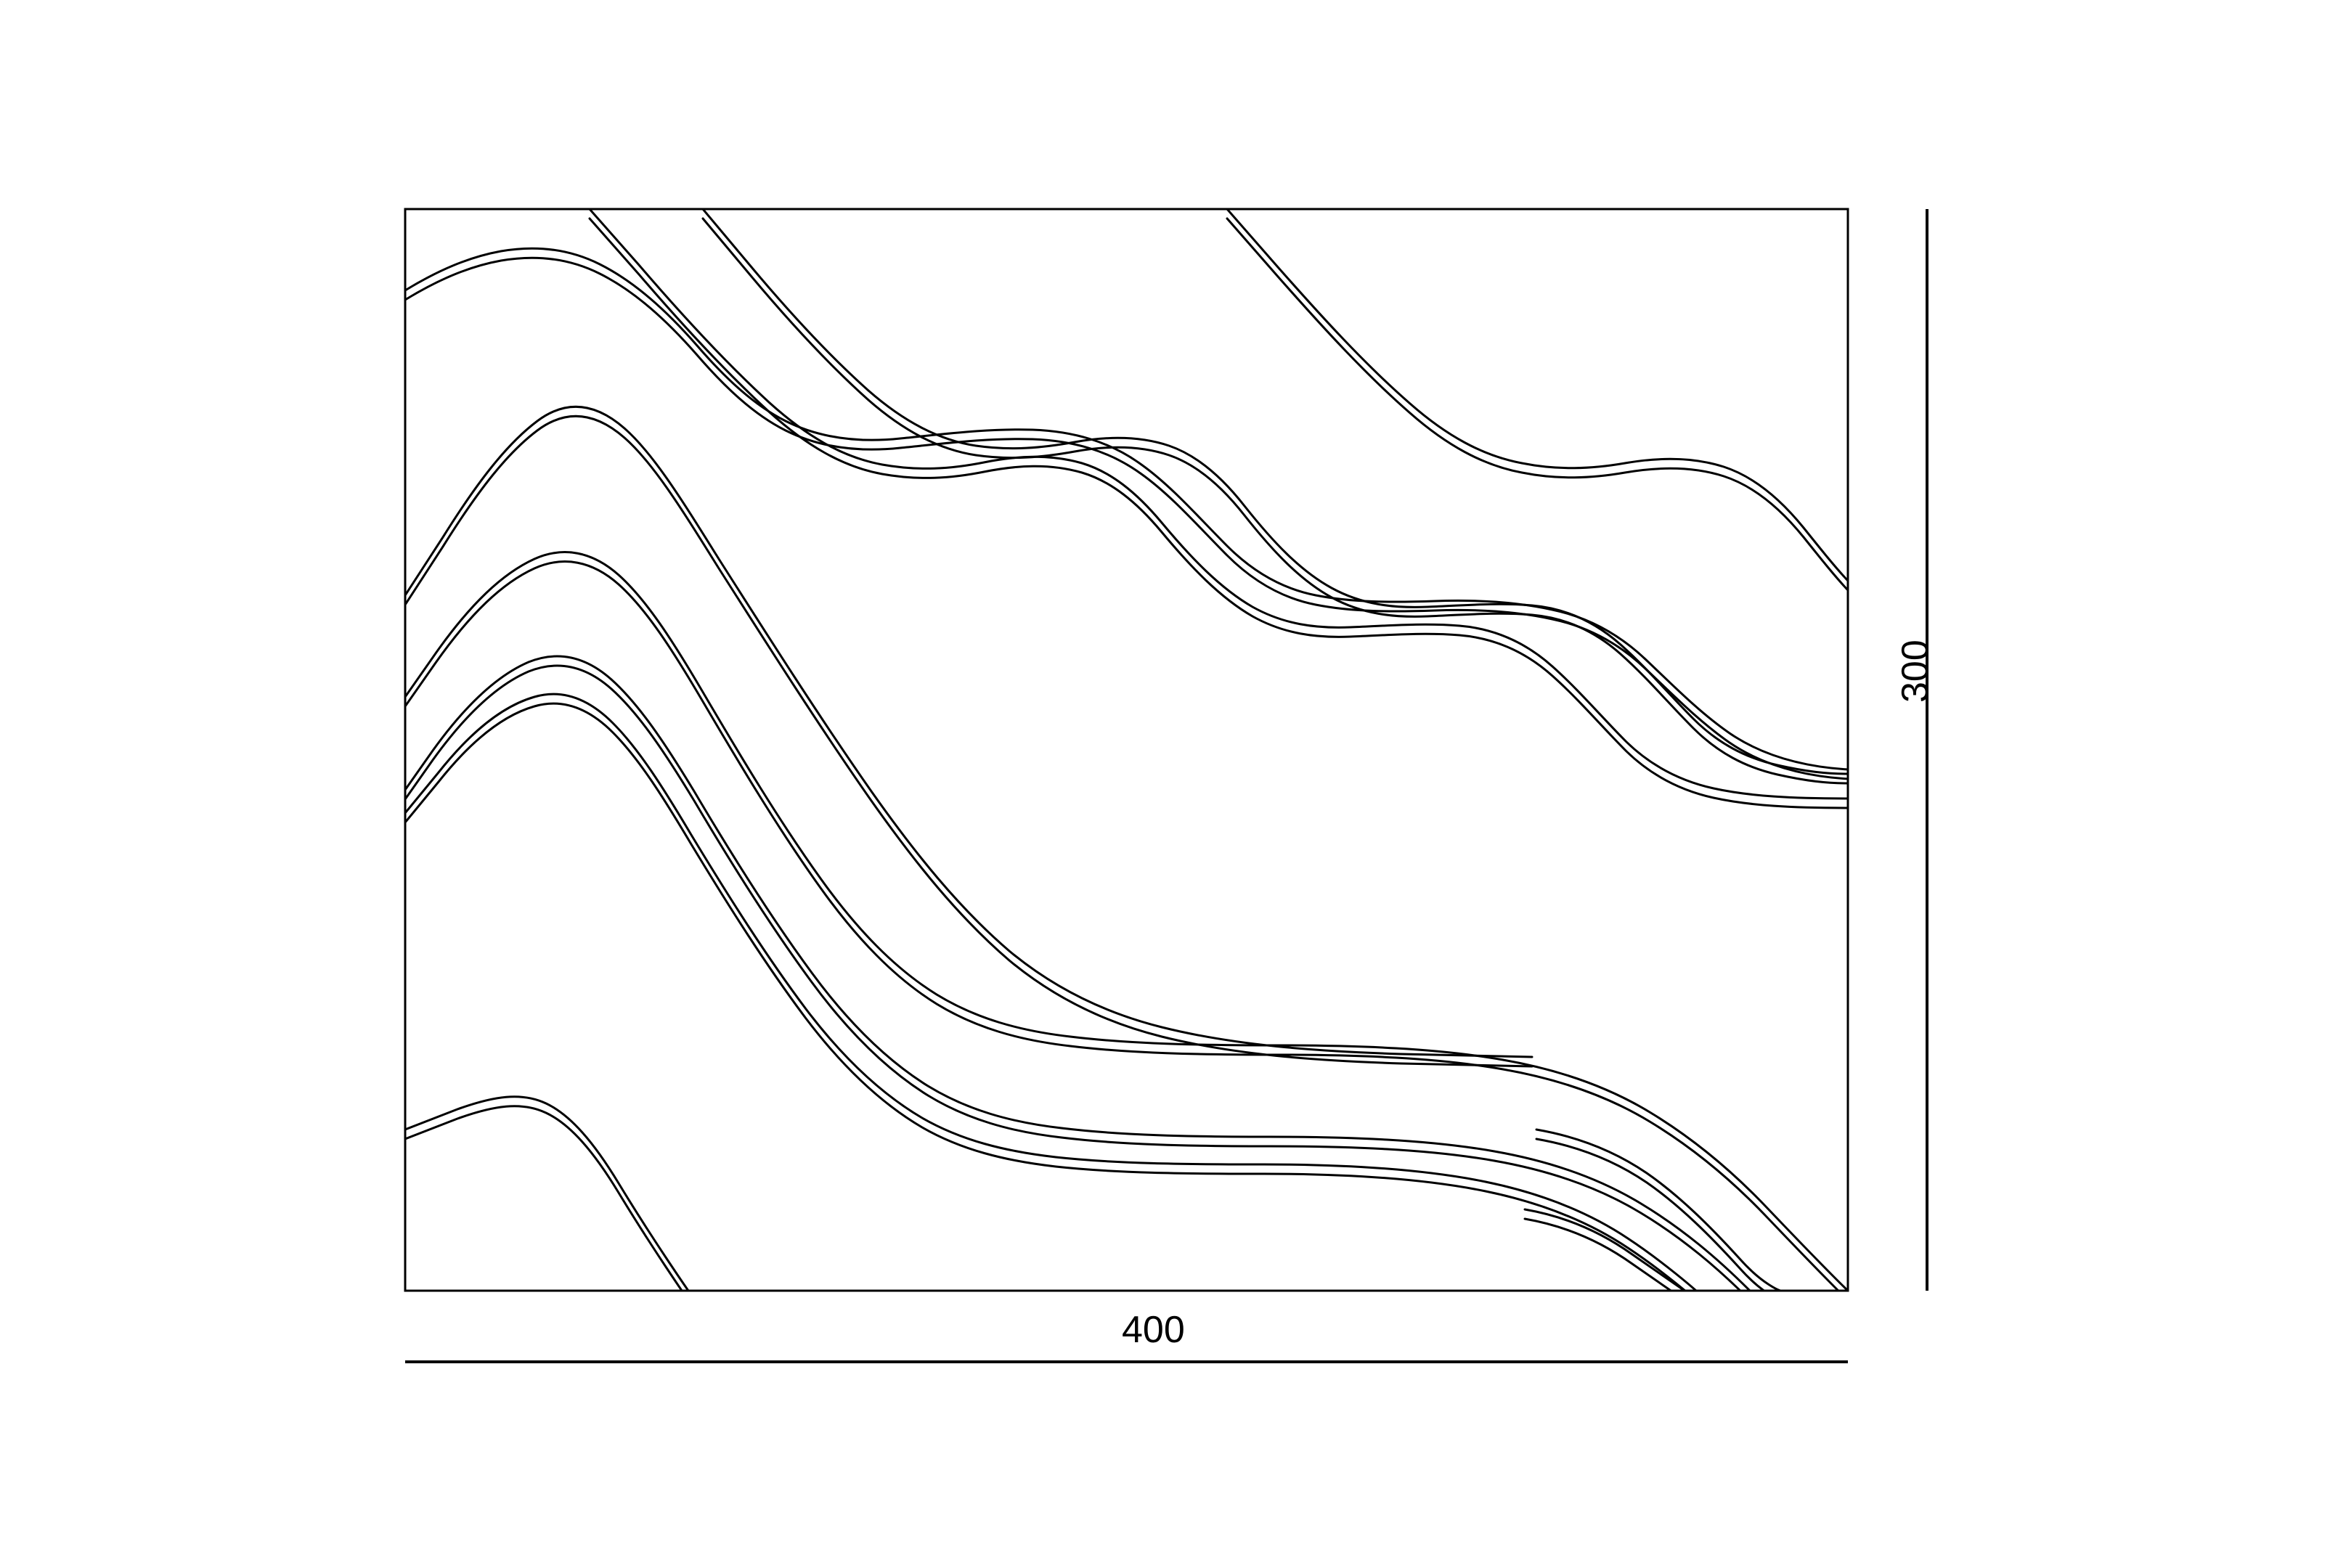 The height and width of the screenshot is (1568, 2338). I want to click on contour-11-bottom-right-exit-b-line-a, so click(1604, 1249).